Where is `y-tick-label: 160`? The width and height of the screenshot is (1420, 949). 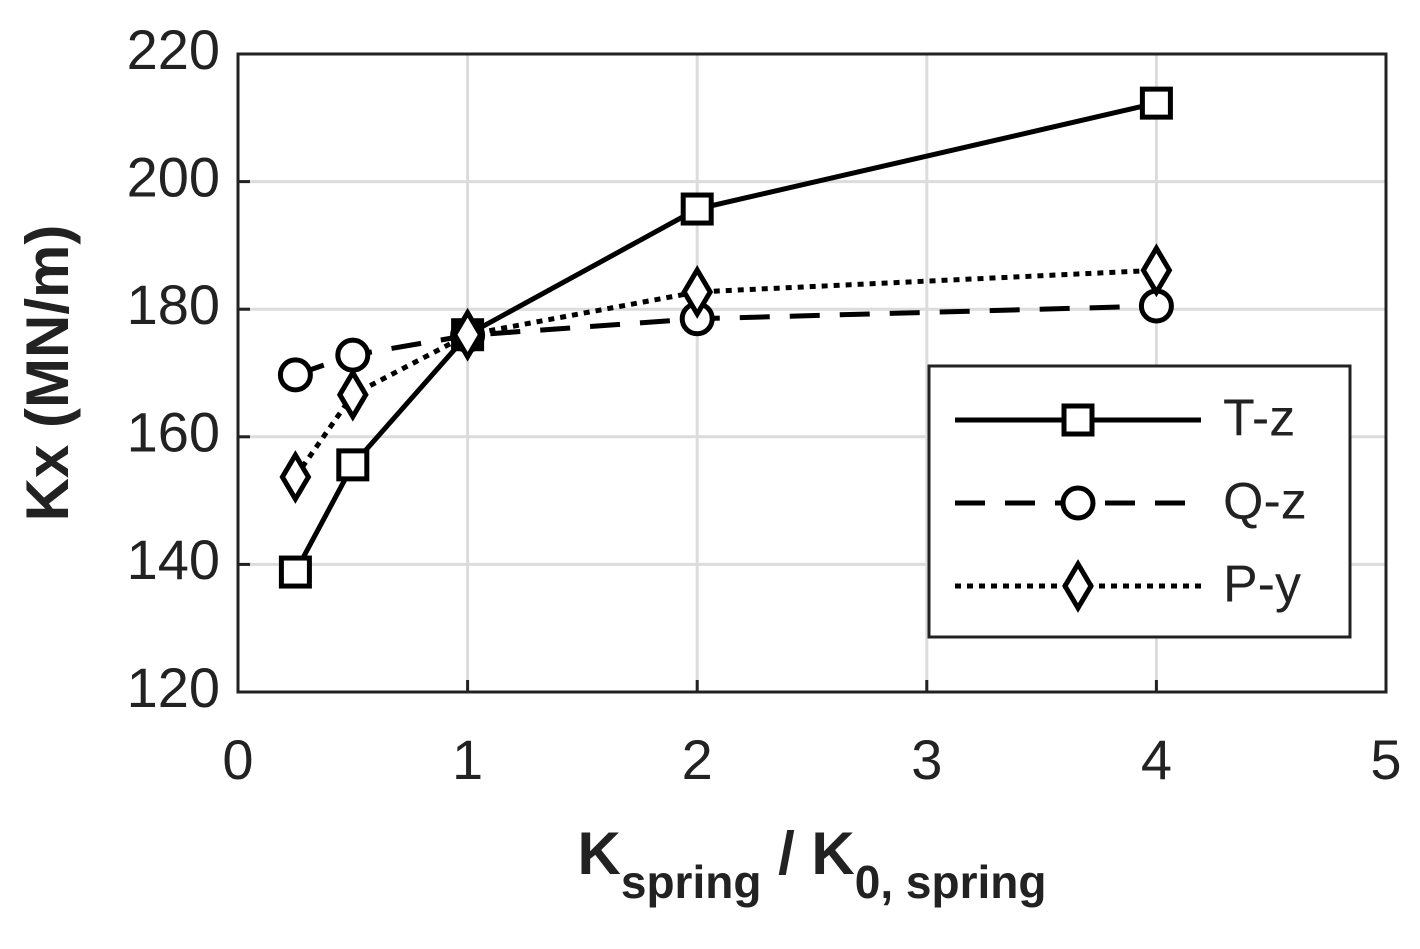 y-tick-label: 160 is located at coordinates (173, 432).